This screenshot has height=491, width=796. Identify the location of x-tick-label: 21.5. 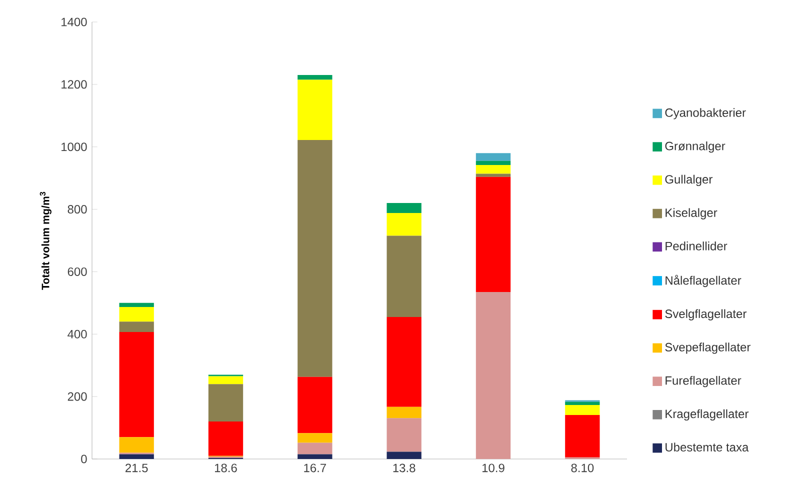
(137, 468).